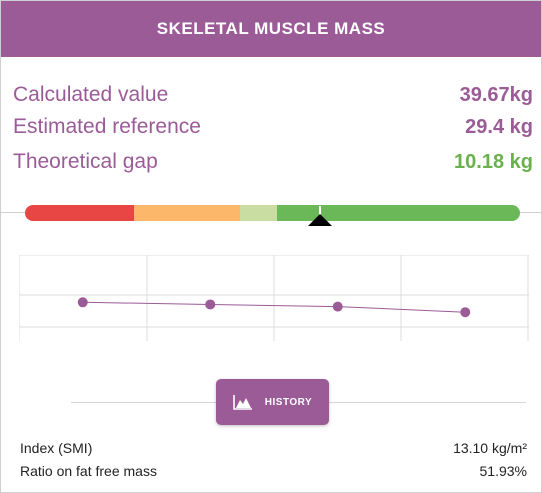 This screenshot has height=493, width=542. Describe the element at coordinates (85, 161) in the screenshot. I see `metric-label: Theoretical gap` at that location.